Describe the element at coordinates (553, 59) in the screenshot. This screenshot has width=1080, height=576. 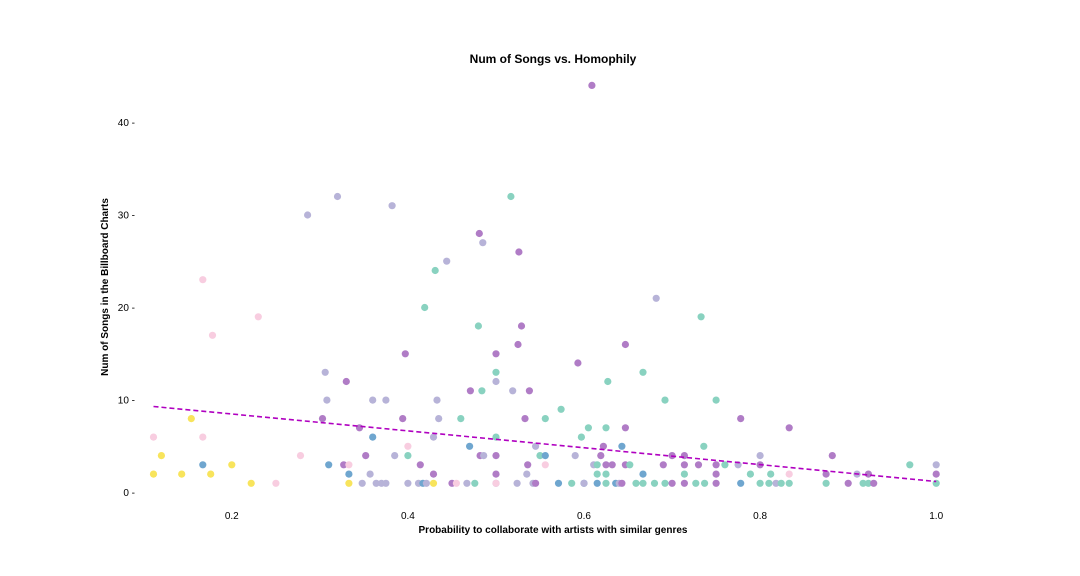
I see `chart-title: Num of Songs vs. Homophily` at that location.